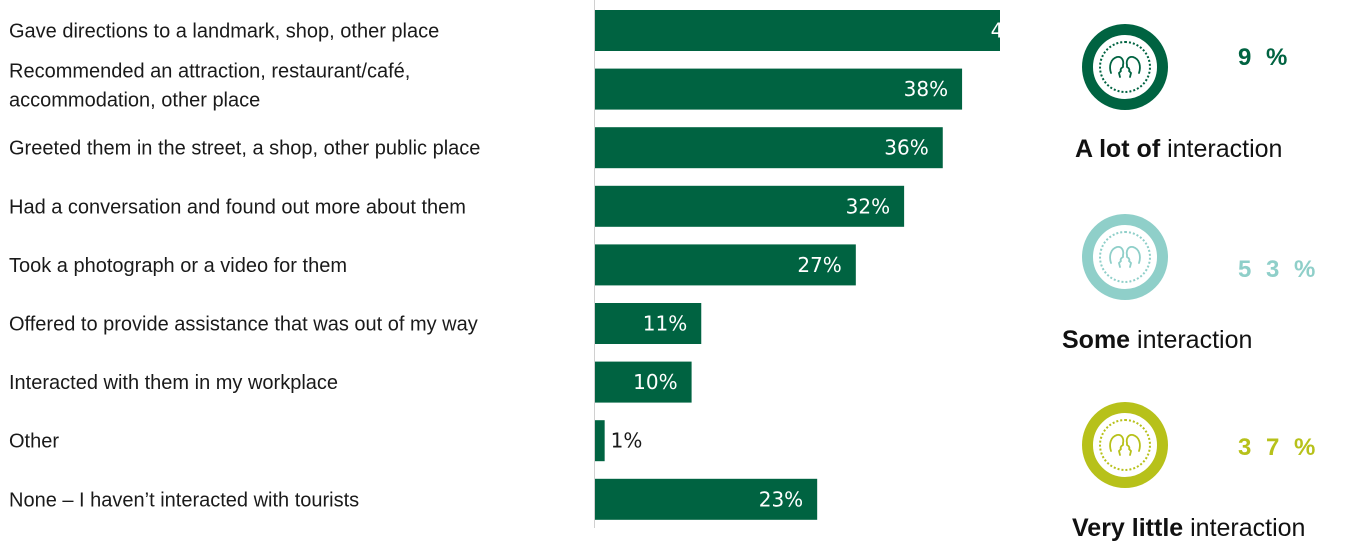 The height and width of the screenshot is (546, 1346). What do you see at coordinates (1189, 528) in the screenshot?
I see `caption-very-little: Very little interaction` at bounding box center [1189, 528].